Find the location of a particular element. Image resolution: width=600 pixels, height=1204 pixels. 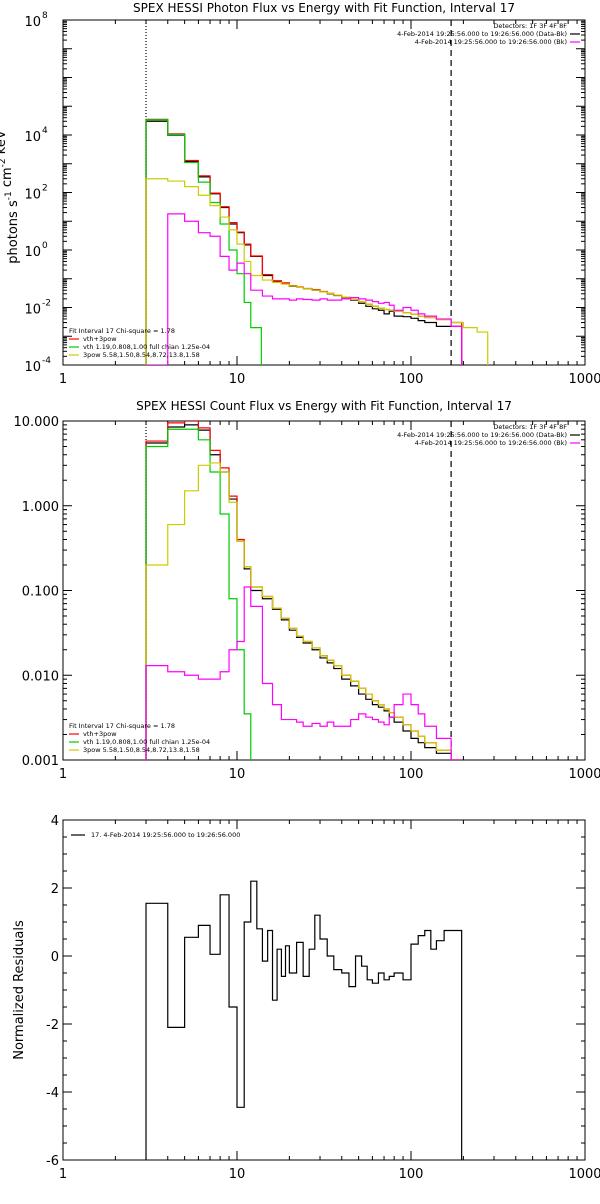

y-label-part: keV is located at coordinates (4, 144).